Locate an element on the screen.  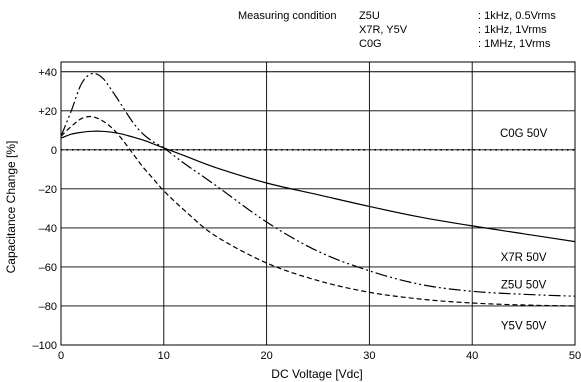
condition-value-x7r-y5v: : 1kHz, 1Vrms is located at coordinates (512, 30).